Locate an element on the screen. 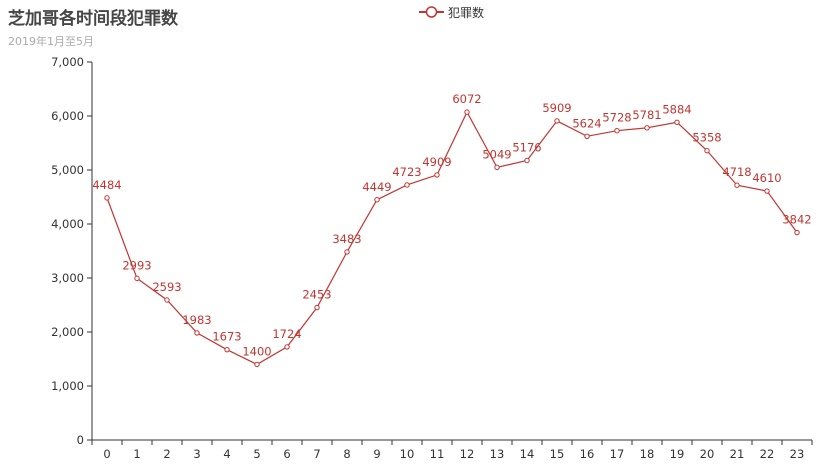  data-label: 5909 is located at coordinates (556, 108).